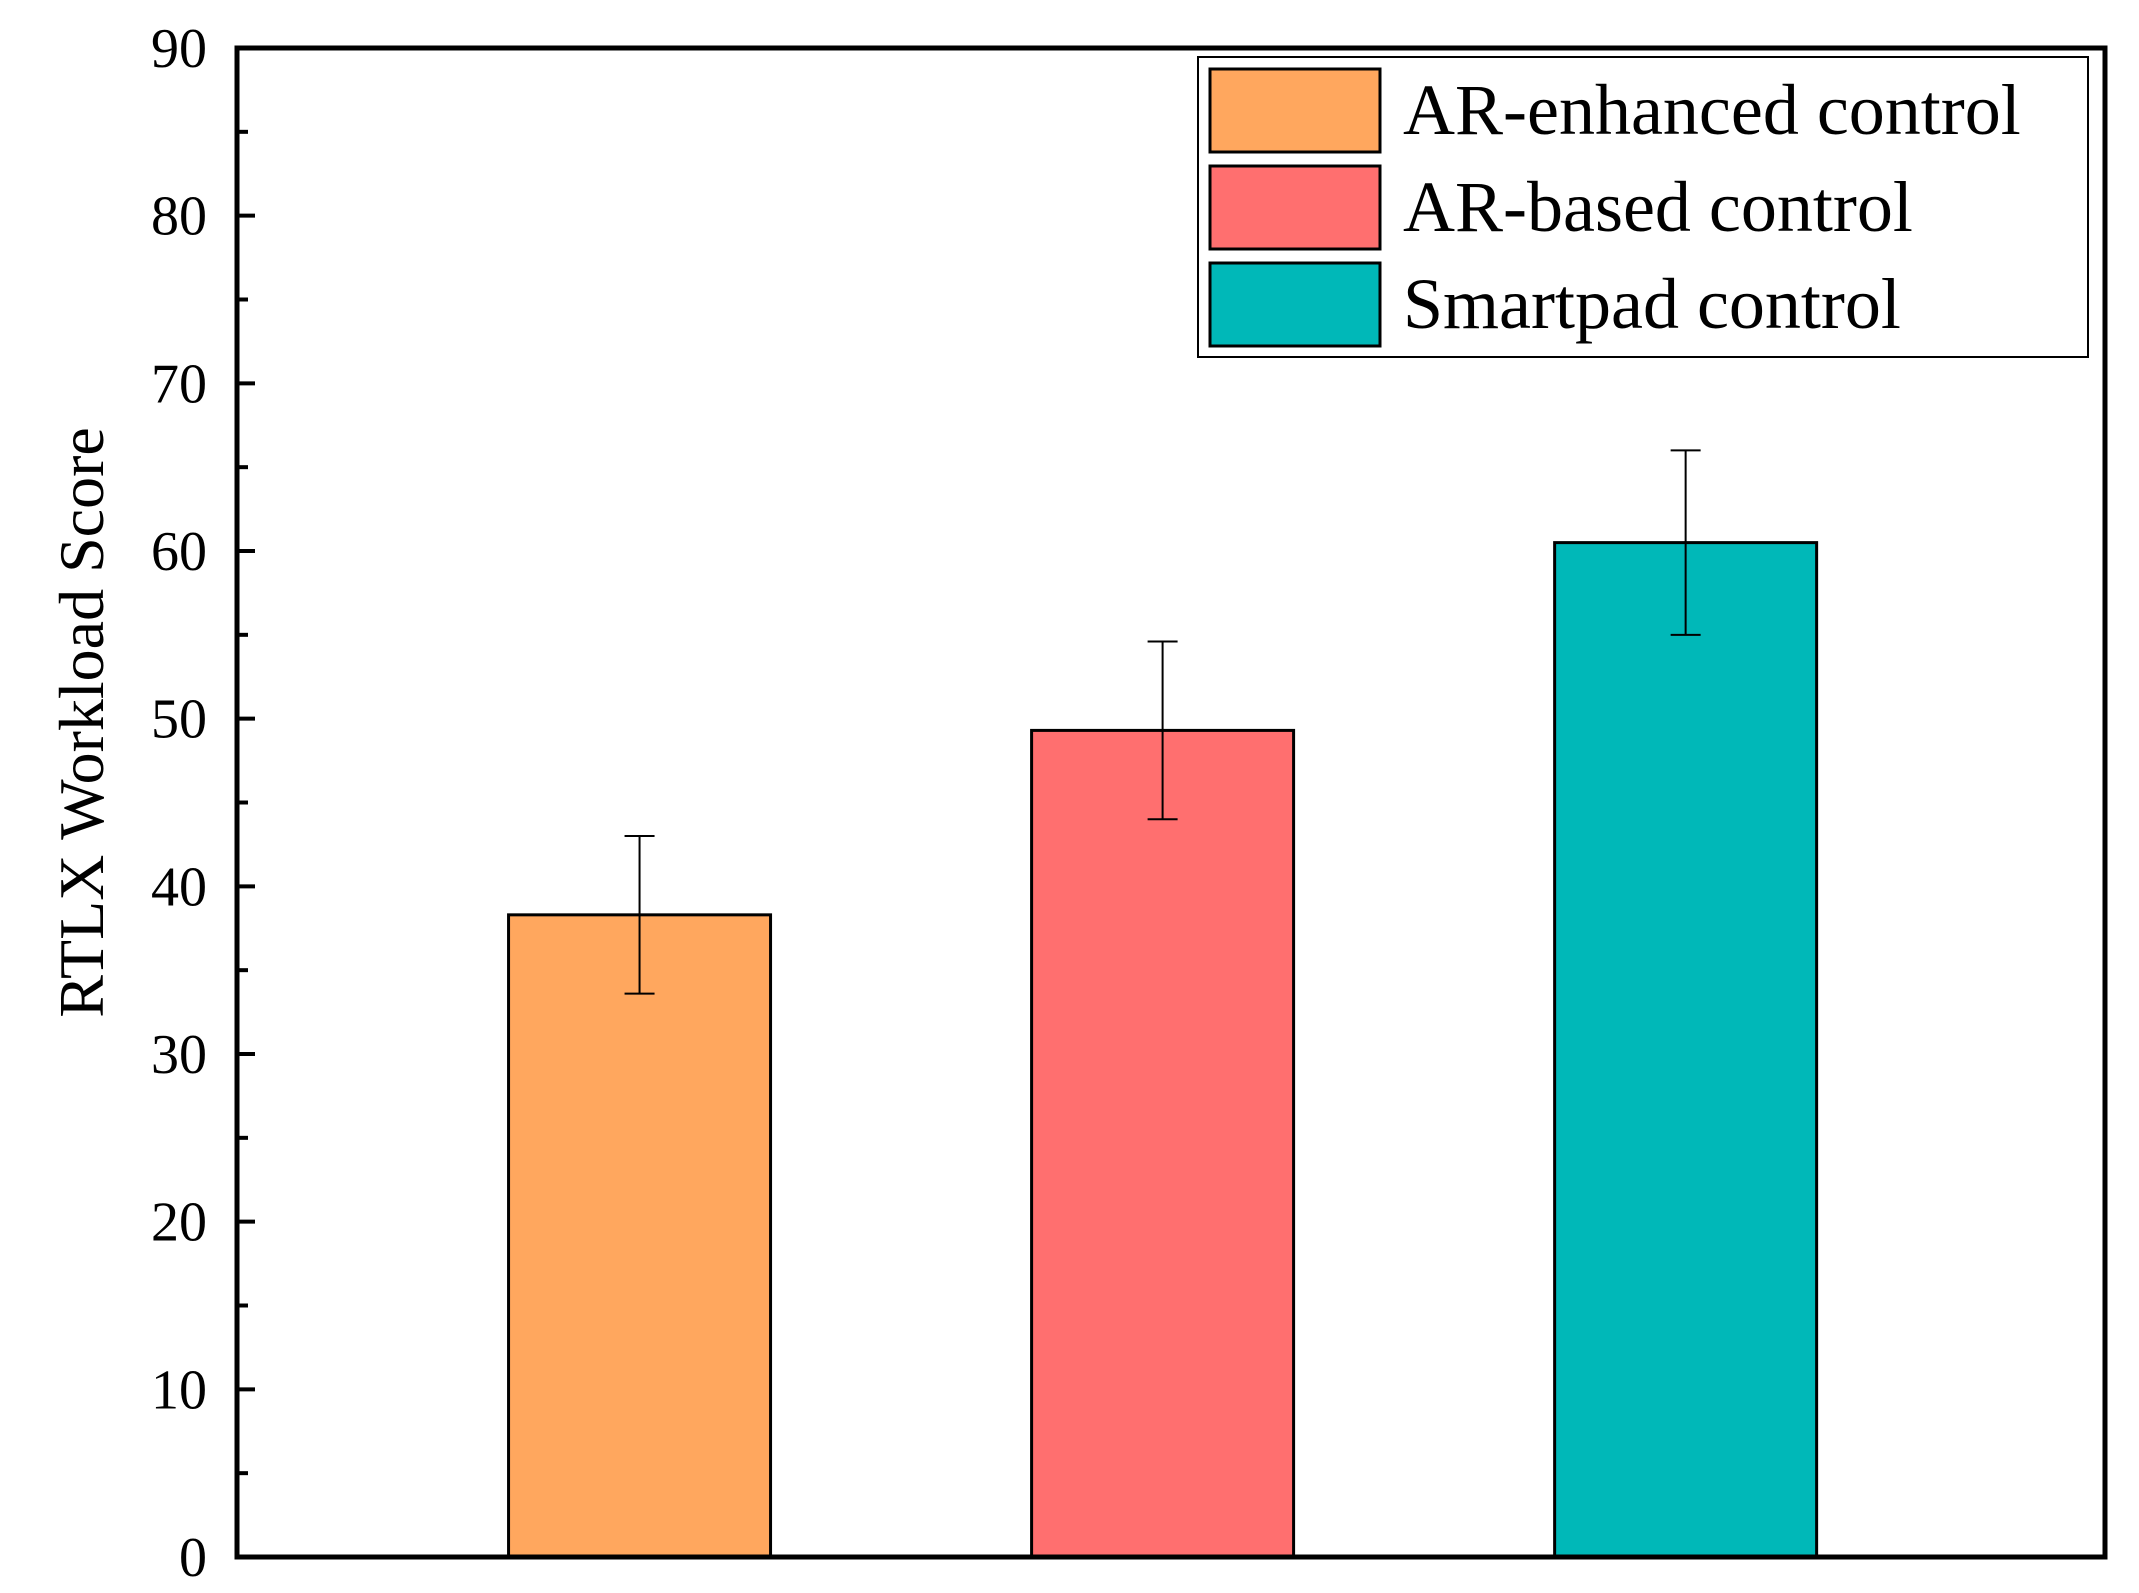 This screenshot has width=2139, height=1593. Describe the element at coordinates (203, 803) in the screenshot. I see `y-axis-ticks: 0 10 20 30 40 50 60 70 80 90` at that location.